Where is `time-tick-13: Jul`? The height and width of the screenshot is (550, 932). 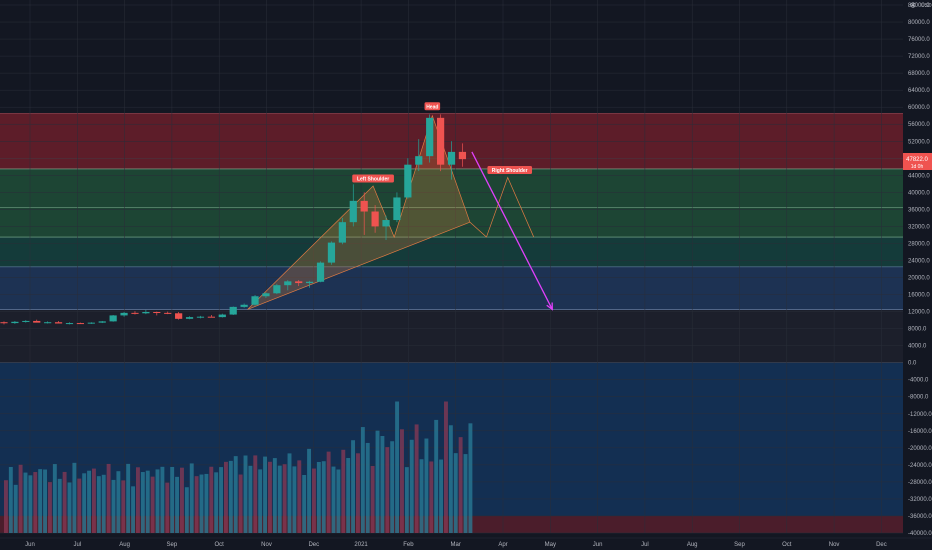
time-tick-13: Jul is located at coordinates (645, 545).